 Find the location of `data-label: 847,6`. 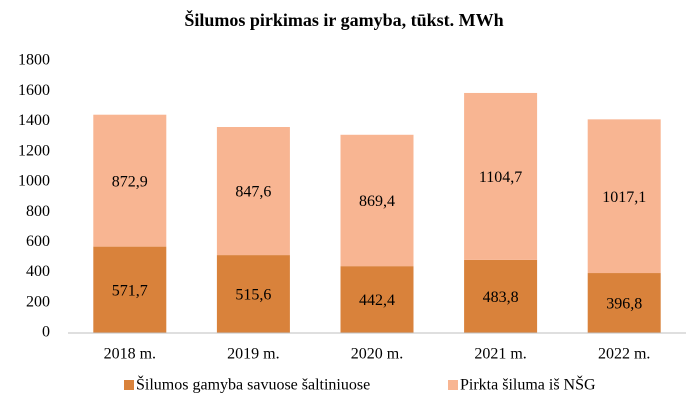

data-label: 847,6 is located at coordinates (253, 192).